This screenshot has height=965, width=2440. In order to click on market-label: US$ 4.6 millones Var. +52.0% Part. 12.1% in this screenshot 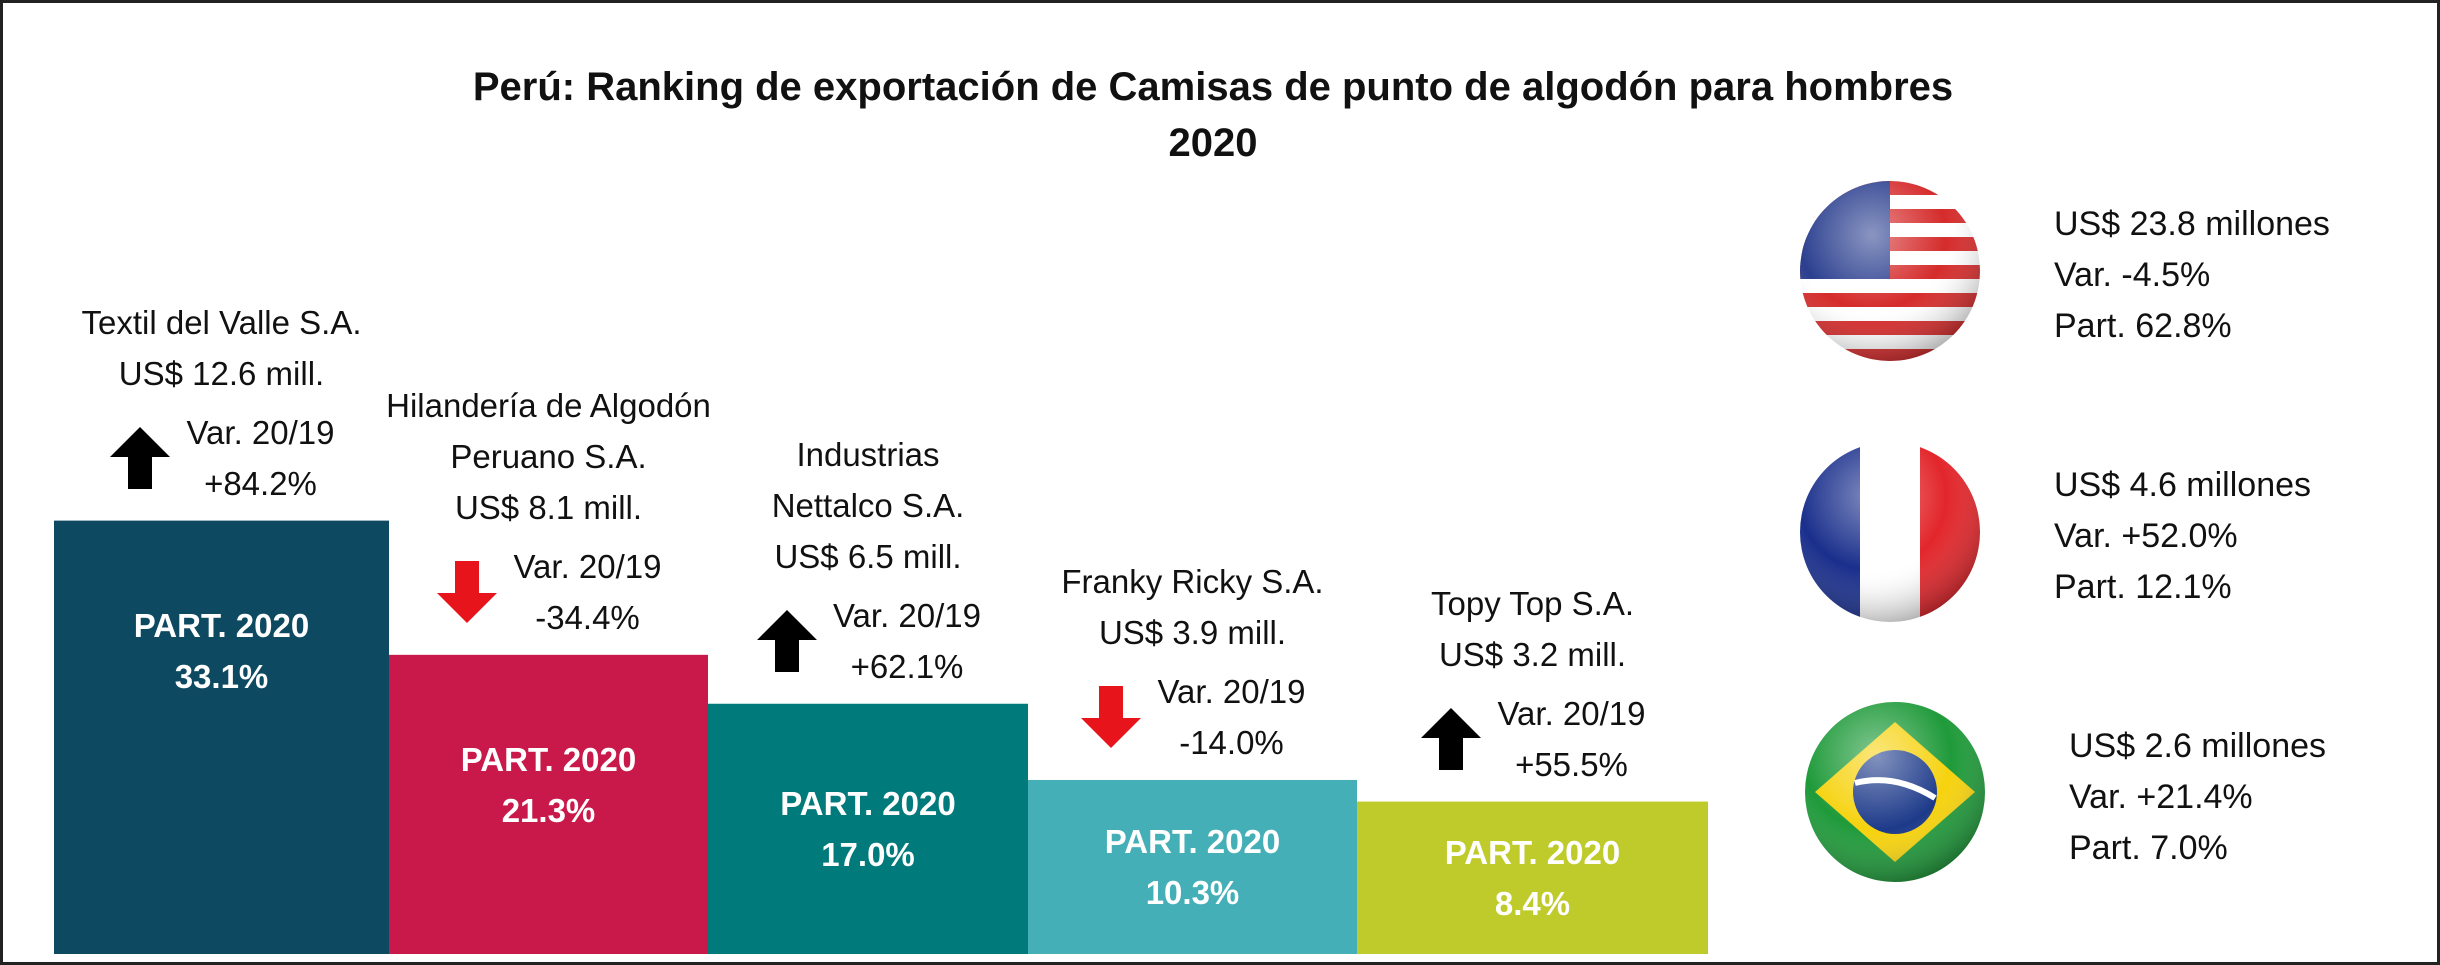, I will do `click(2182, 536)`.